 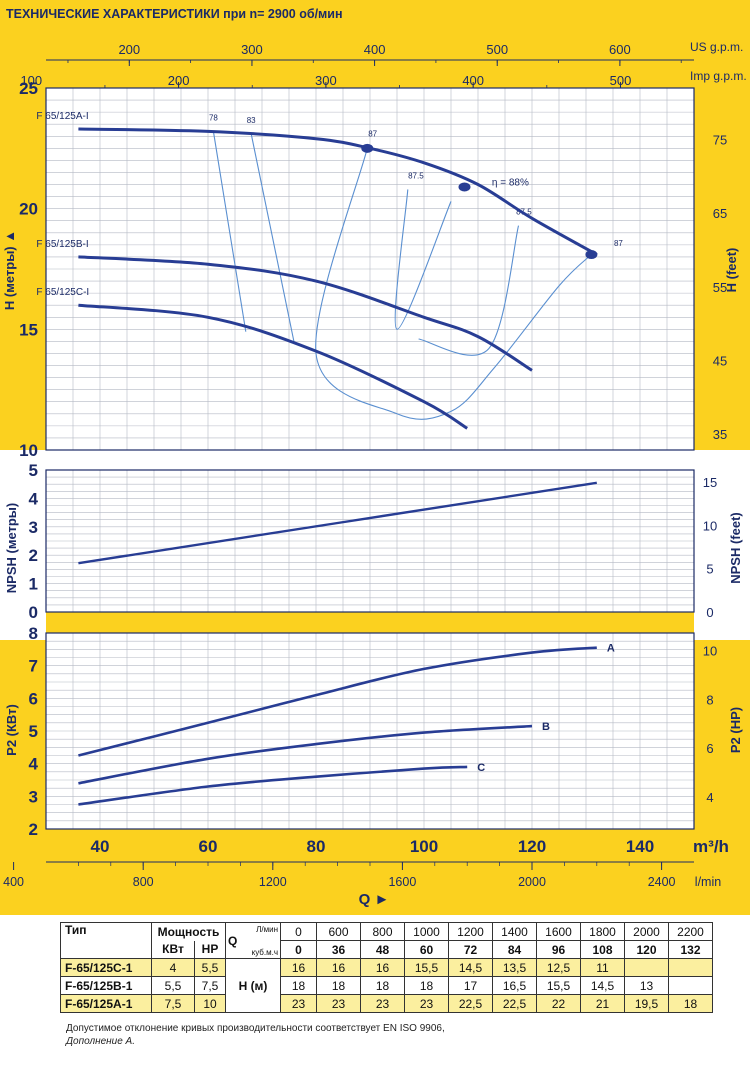 I want to click on q-label: Q, so click(x=233, y=940).